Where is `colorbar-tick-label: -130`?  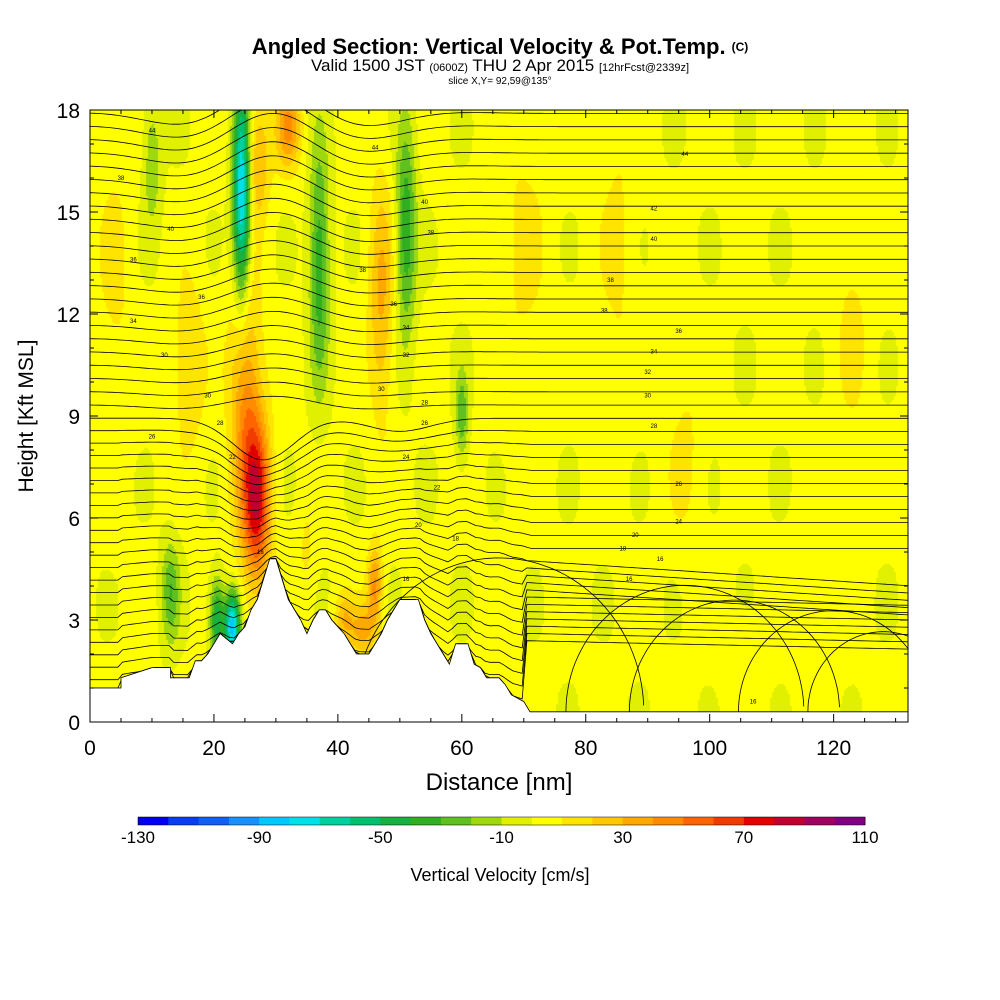
colorbar-tick-label: -130 is located at coordinates (138, 837).